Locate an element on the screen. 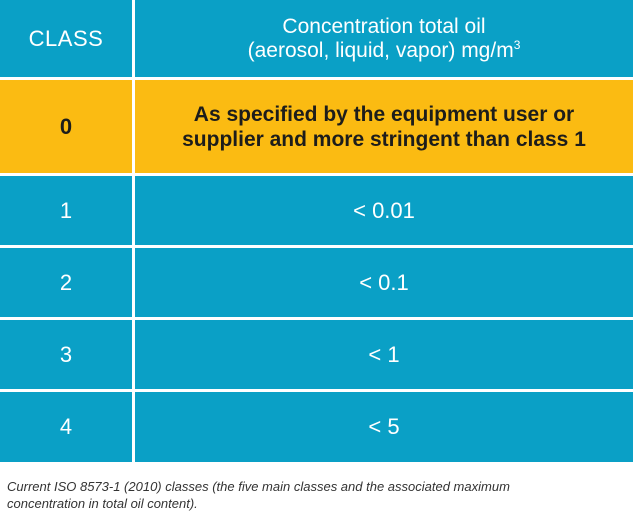  concentration-value: < 5 is located at coordinates (384, 426).